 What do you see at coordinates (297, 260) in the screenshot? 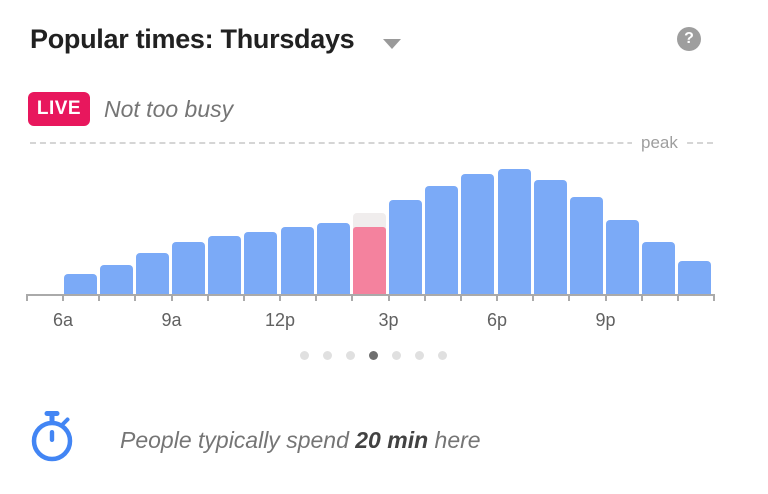
I see `bar-12p` at bounding box center [297, 260].